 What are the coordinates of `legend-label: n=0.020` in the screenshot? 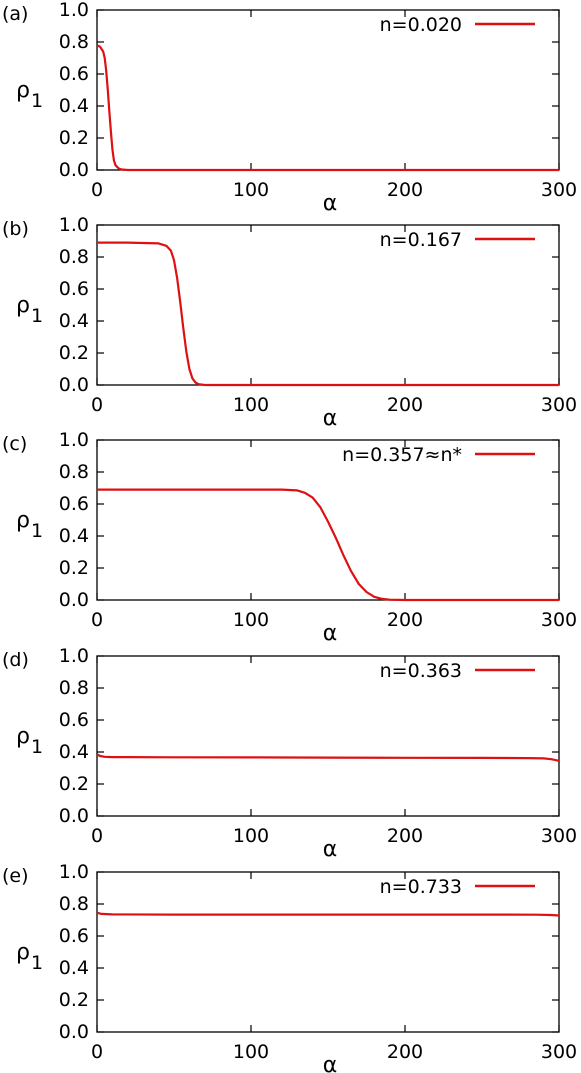 It's located at (421, 25).